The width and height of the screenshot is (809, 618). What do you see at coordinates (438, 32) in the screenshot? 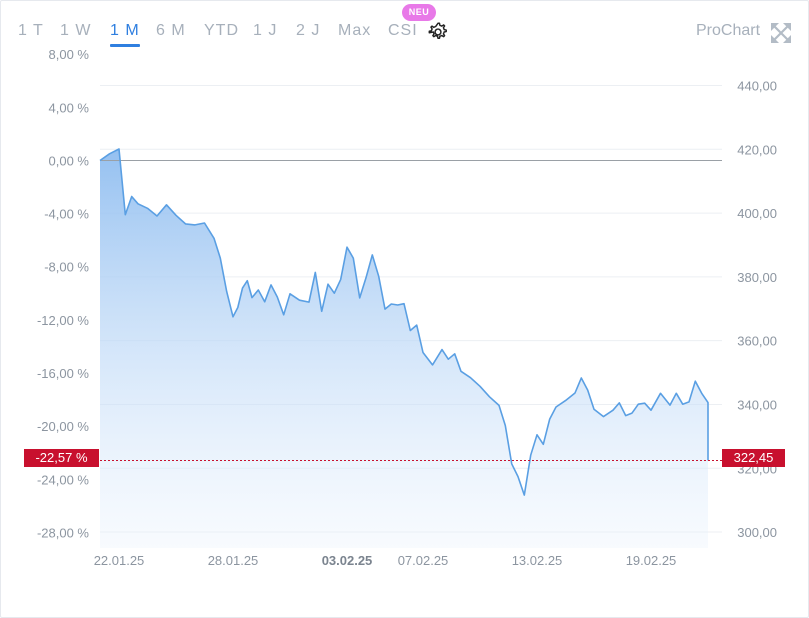
I see `gear-icon` at bounding box center [438, 32].